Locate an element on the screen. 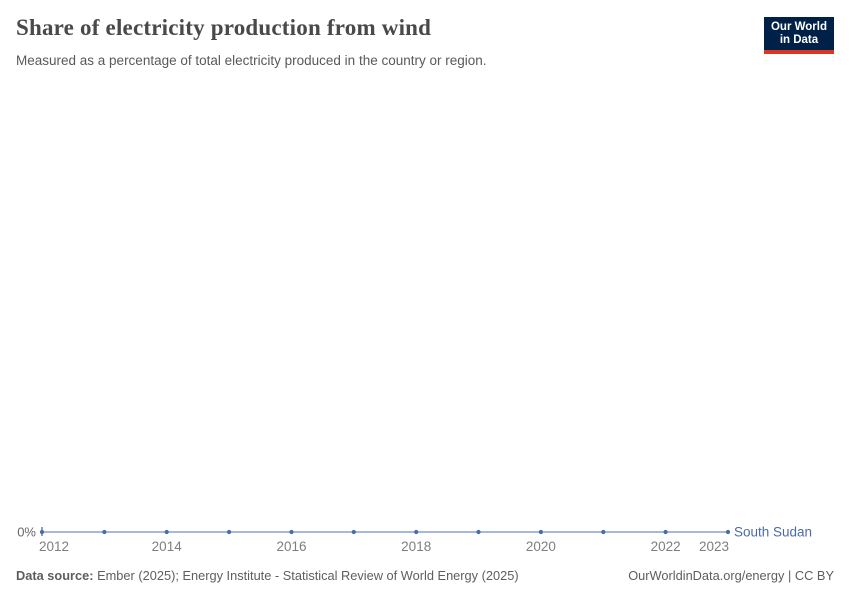  x-axis-tick-label: 2018 is located at coordinates (416, 546).